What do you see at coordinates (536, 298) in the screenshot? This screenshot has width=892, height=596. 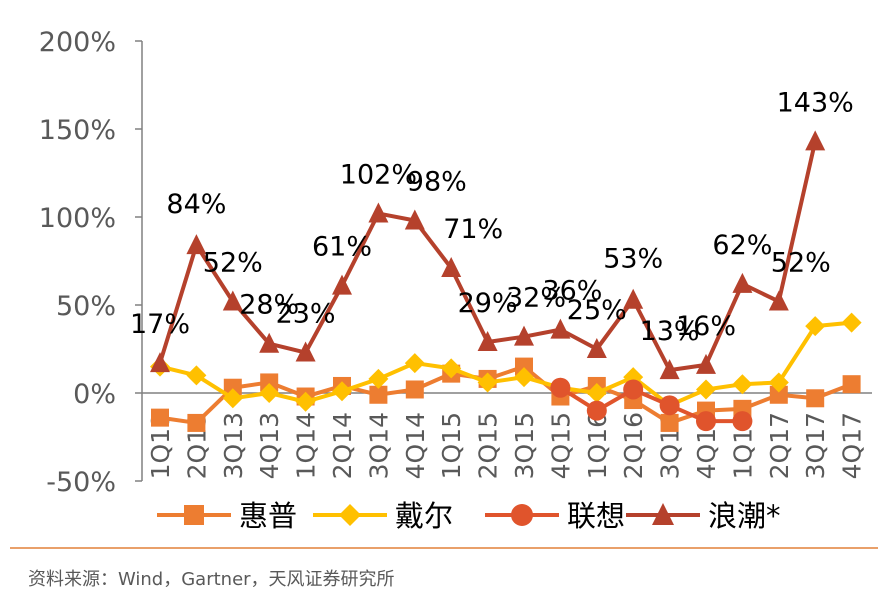 I see `data-label: 32%` at bounding box center [536, 298].